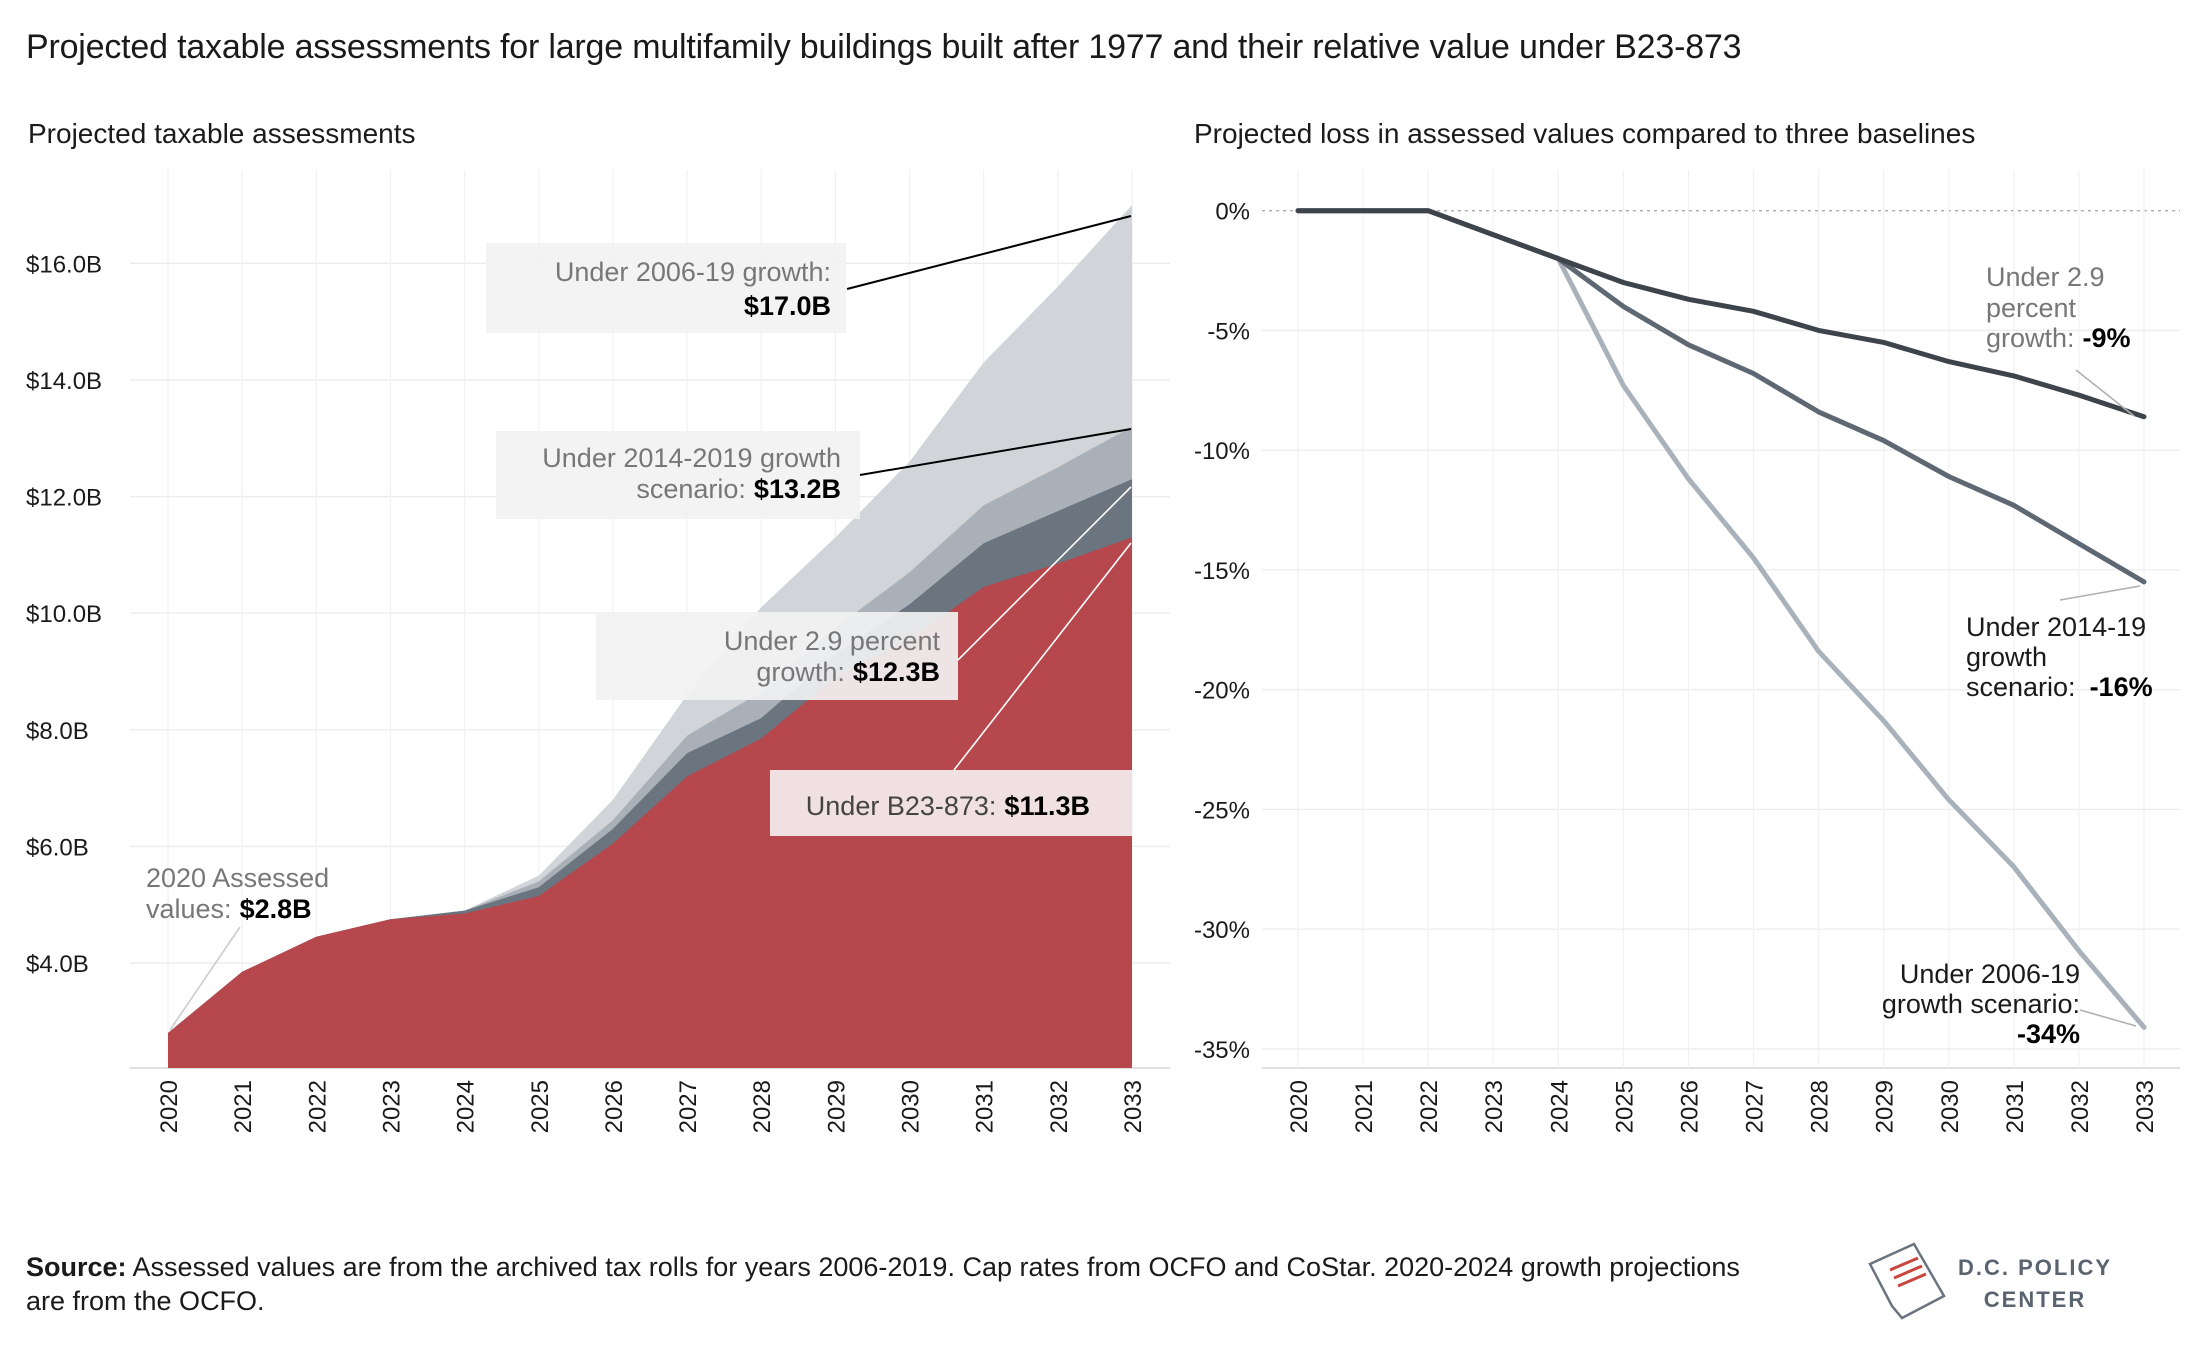 The image size is (2188, 1368). I want to click on annotation-label-line2: growth:, so click(800, 672).